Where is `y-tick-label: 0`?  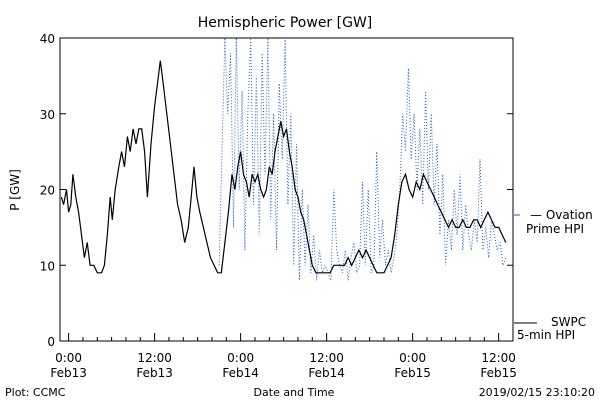 y-tick-label: 0 is located at coordinates (51, 342).